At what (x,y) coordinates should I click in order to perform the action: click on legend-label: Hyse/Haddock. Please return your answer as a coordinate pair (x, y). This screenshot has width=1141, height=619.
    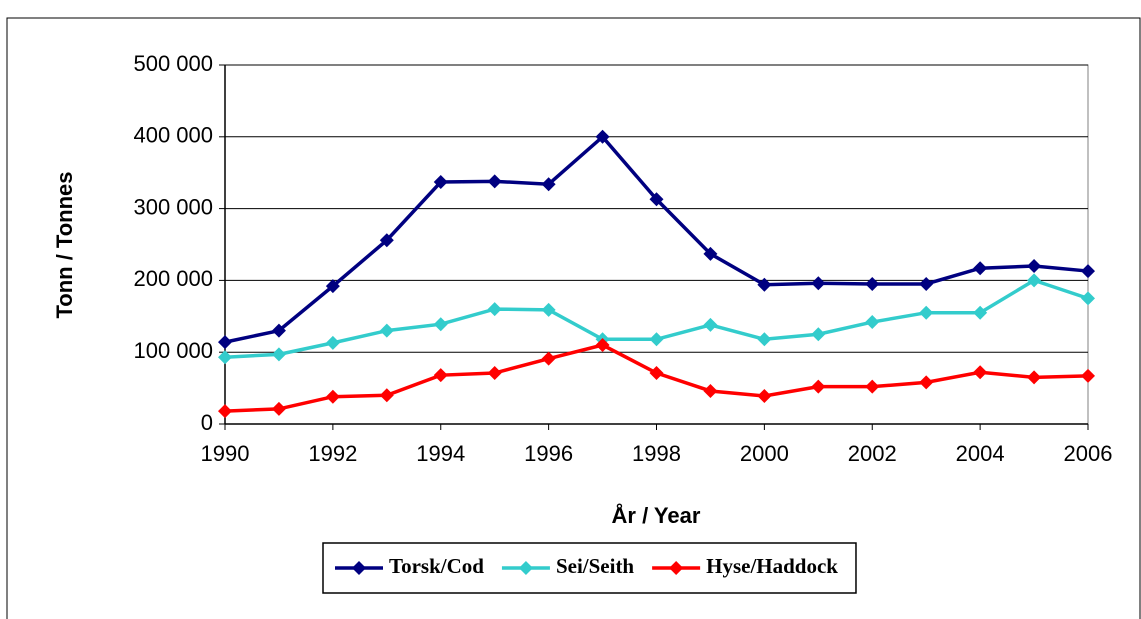
    Looking at the image, I should click on (772, 566).